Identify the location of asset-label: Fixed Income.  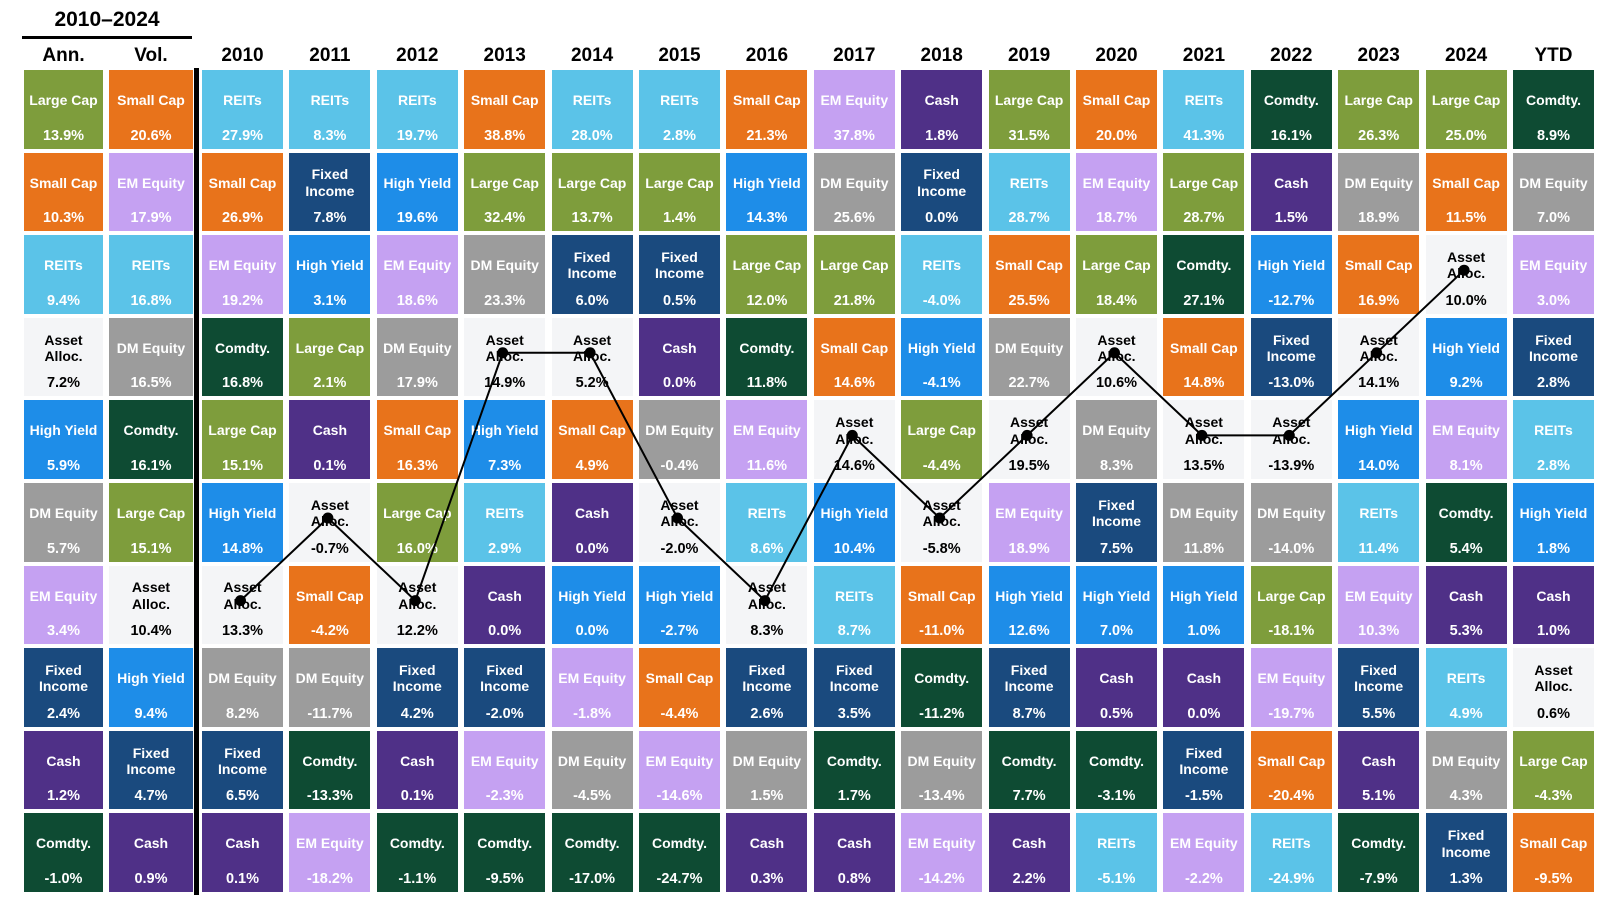
(942, 182).